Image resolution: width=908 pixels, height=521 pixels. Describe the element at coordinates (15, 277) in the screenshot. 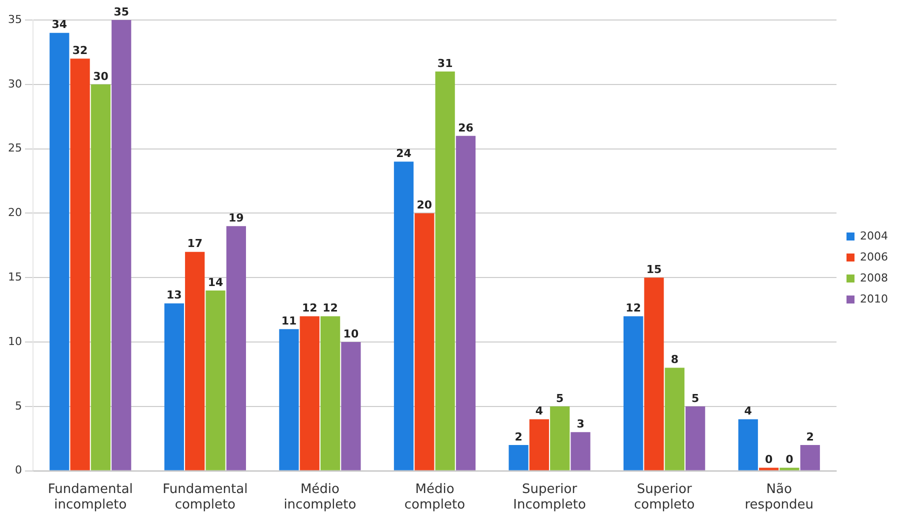

I see `y-tick-label: 15` at that location.